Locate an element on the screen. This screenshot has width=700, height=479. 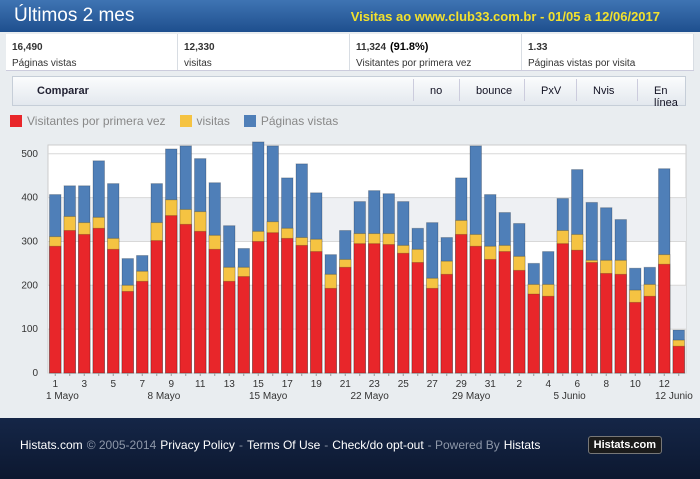
footer-item: Histats.com is located at coordinates (51, 445).